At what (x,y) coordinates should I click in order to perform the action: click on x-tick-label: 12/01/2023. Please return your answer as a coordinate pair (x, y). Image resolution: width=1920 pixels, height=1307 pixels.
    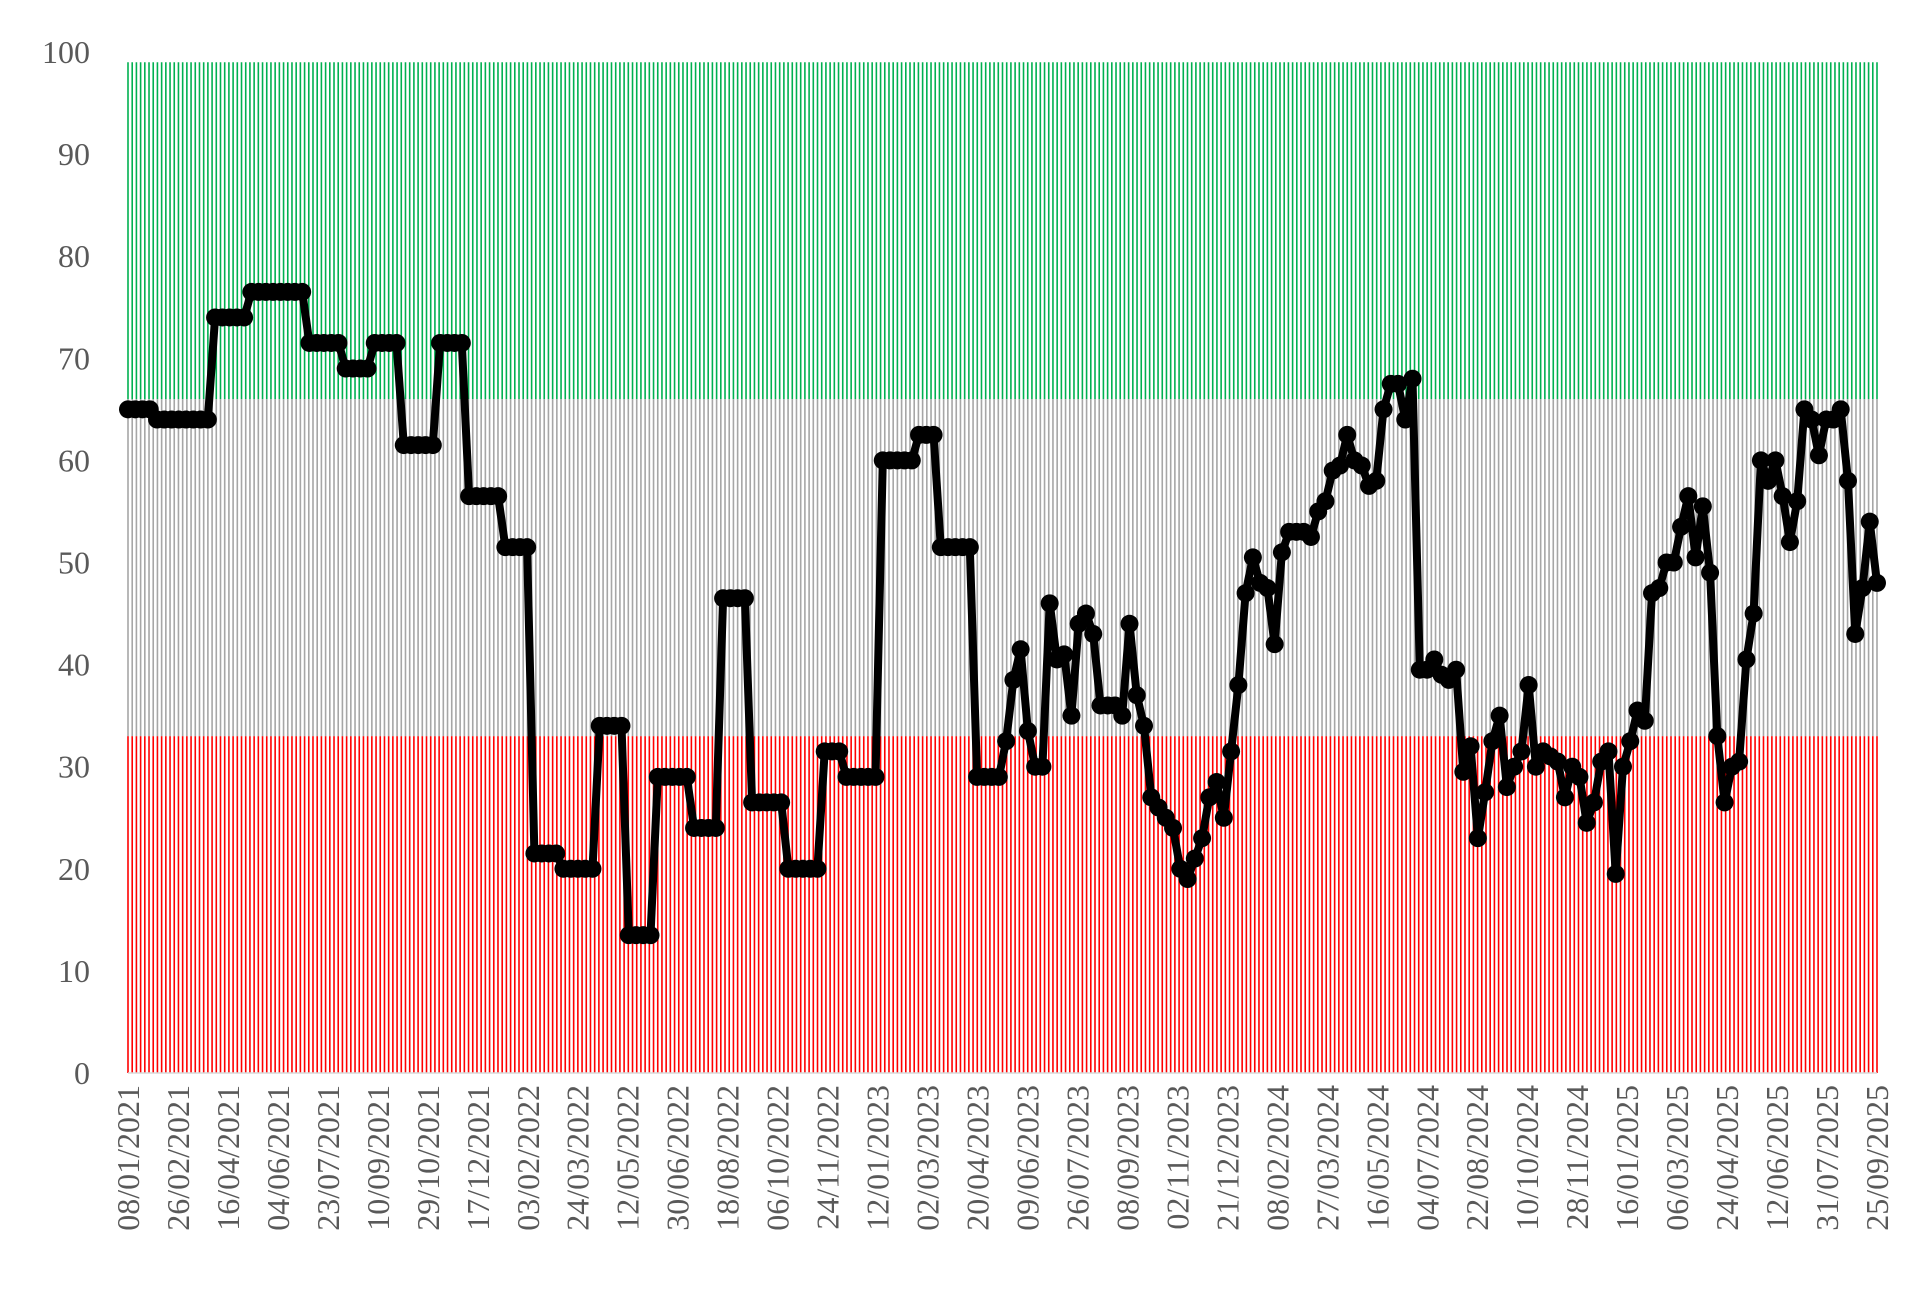
    Looking at the image, I should click on (878, 1158).